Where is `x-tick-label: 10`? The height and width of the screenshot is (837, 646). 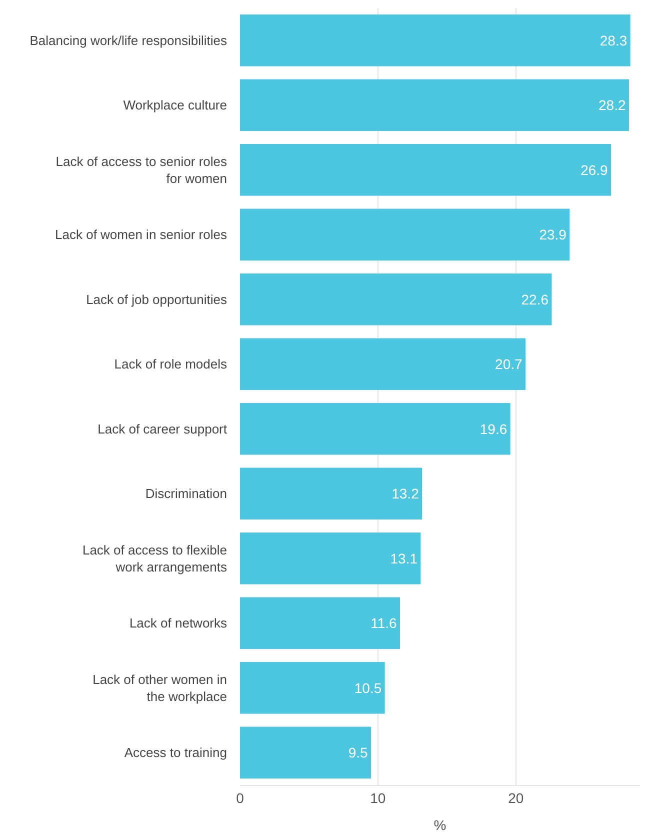 x-tick-label: 10 is located at coordinates (378, 798).